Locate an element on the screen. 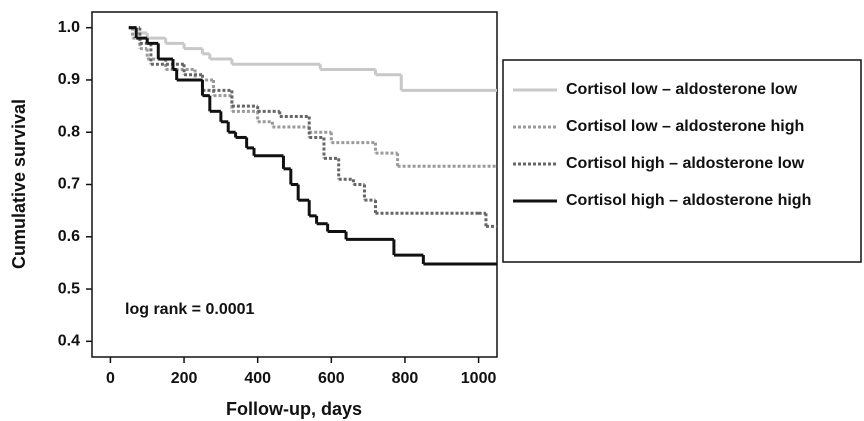  x-tick-label: 600 is located at coordinates (331, 378).